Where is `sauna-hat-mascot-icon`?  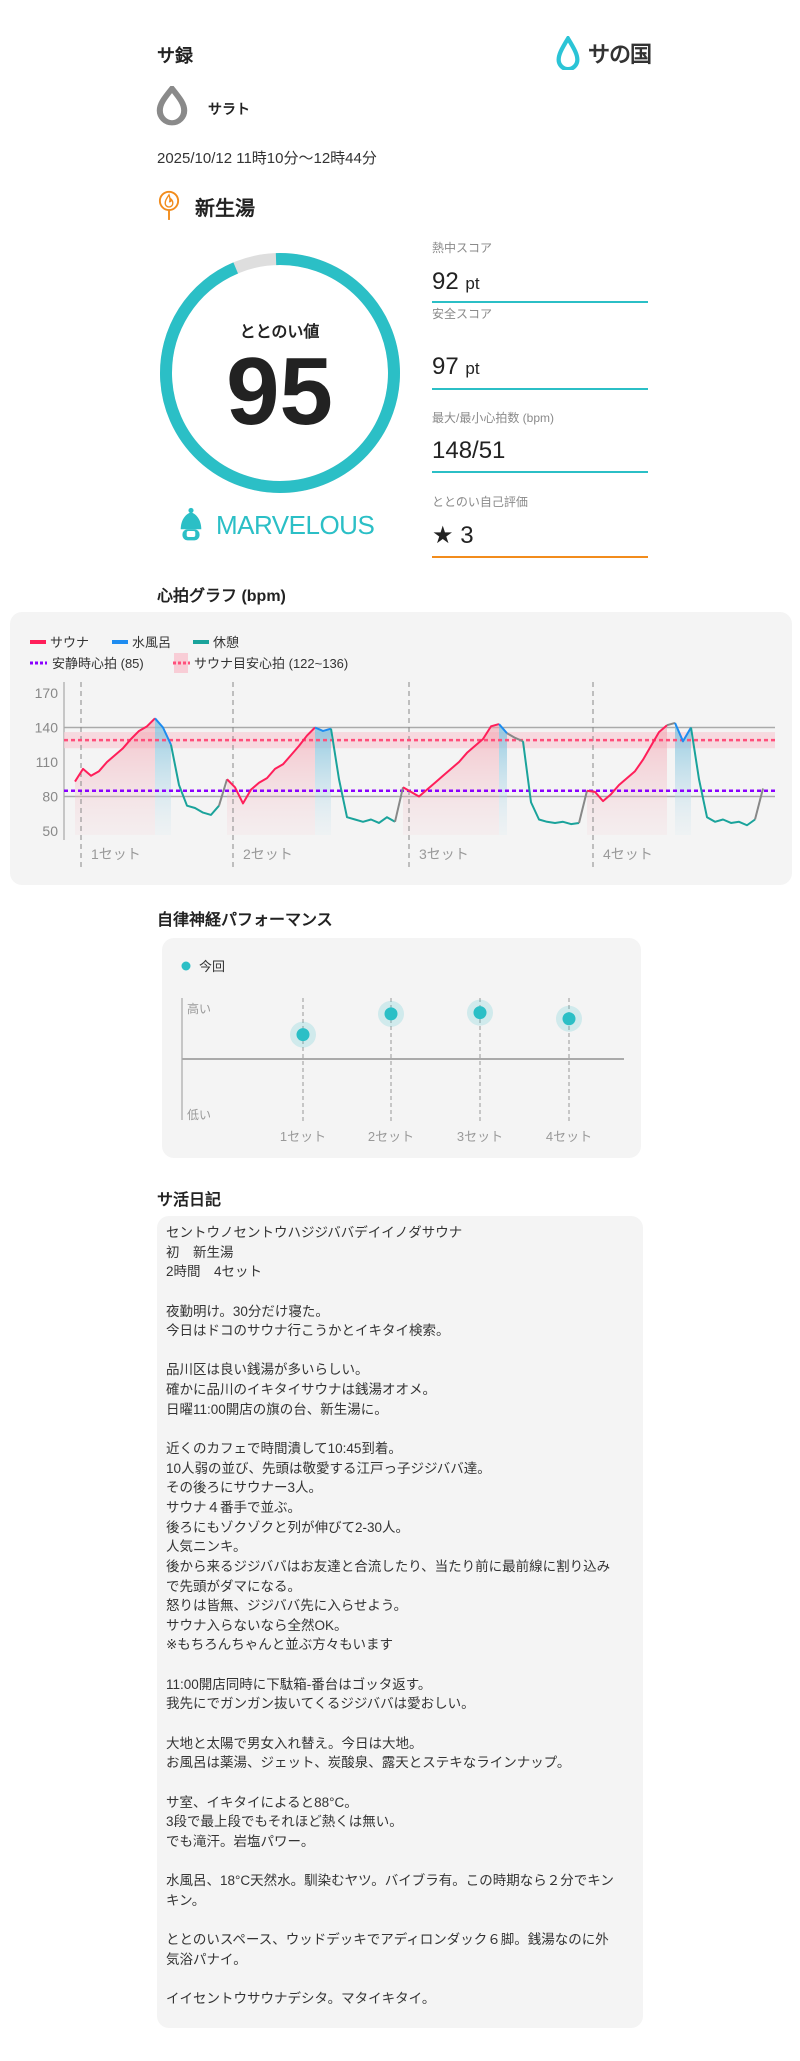 sauna-hat-mascot-icon is located at coordinates (191, 524).